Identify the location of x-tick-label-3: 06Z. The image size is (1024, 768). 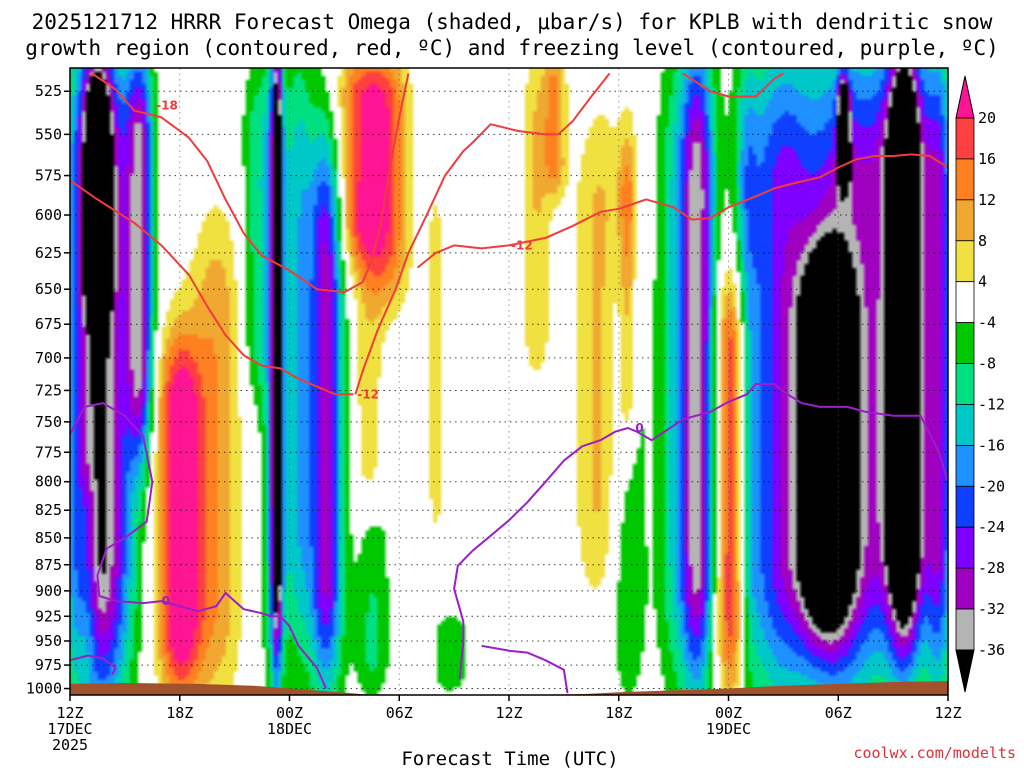
(399, 713).